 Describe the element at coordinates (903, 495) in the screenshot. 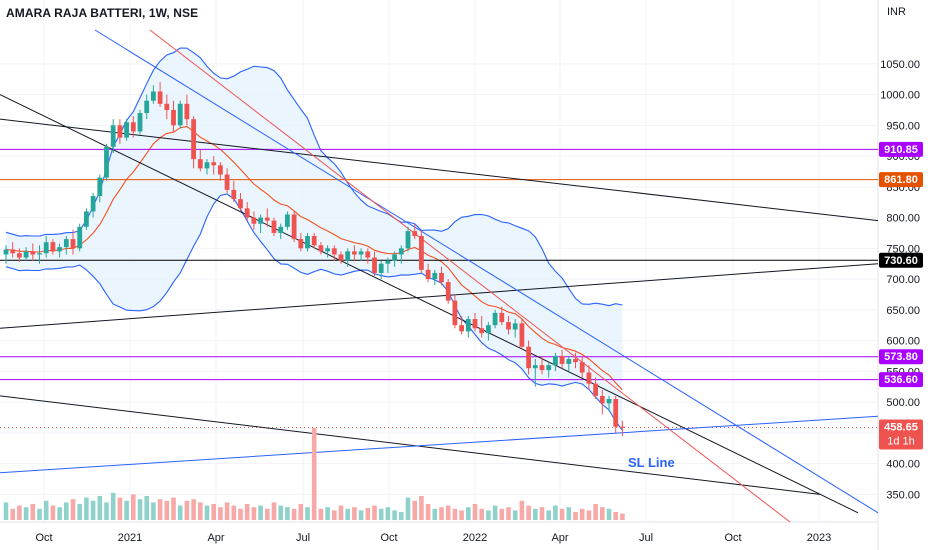

I see `price-tick-label: 350.00` at that location.